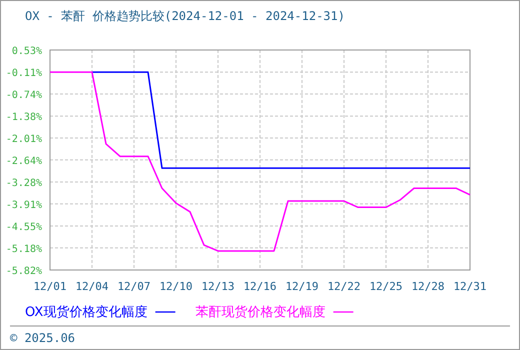 The image size is (520, 350). Describe the element at coordinates (24, 74) in the screenshot. I see `y-tick-label: -0.11%` at that location.